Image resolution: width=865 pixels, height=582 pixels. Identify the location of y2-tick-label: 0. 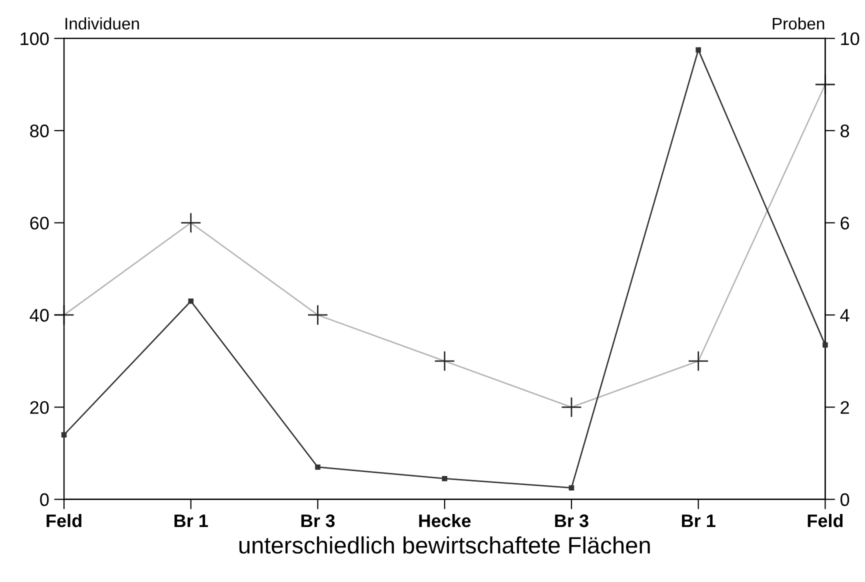
(845, 499).